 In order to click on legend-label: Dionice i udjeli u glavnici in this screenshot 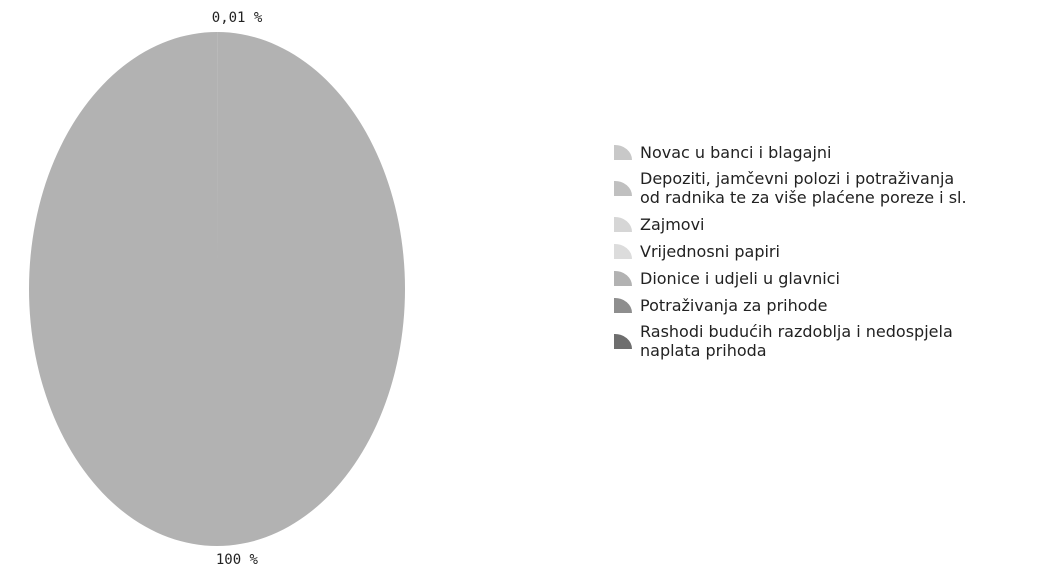, I will do `click(740, 278)`.